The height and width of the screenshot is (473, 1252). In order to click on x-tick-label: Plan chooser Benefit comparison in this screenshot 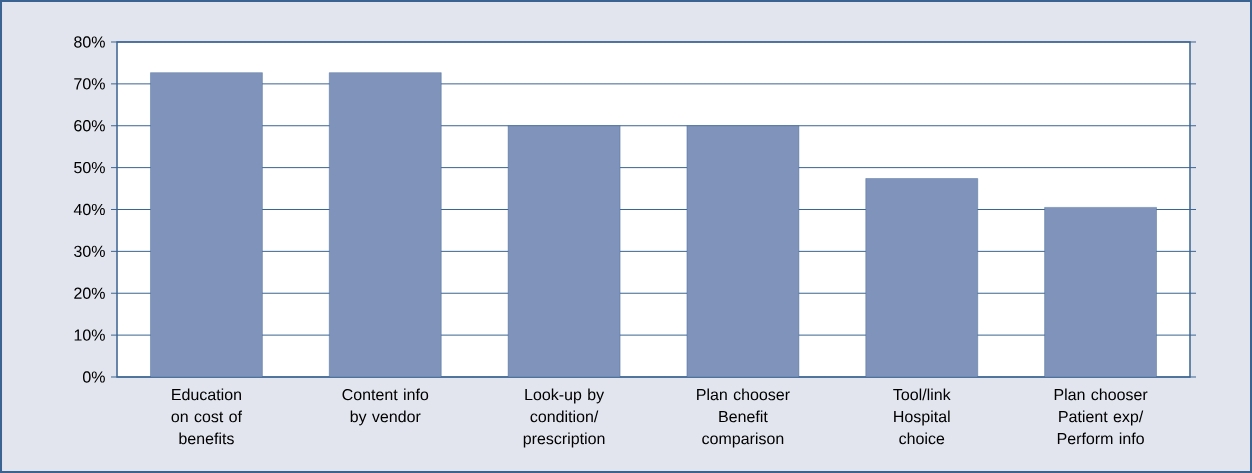, I will do `click(743, 418)`.